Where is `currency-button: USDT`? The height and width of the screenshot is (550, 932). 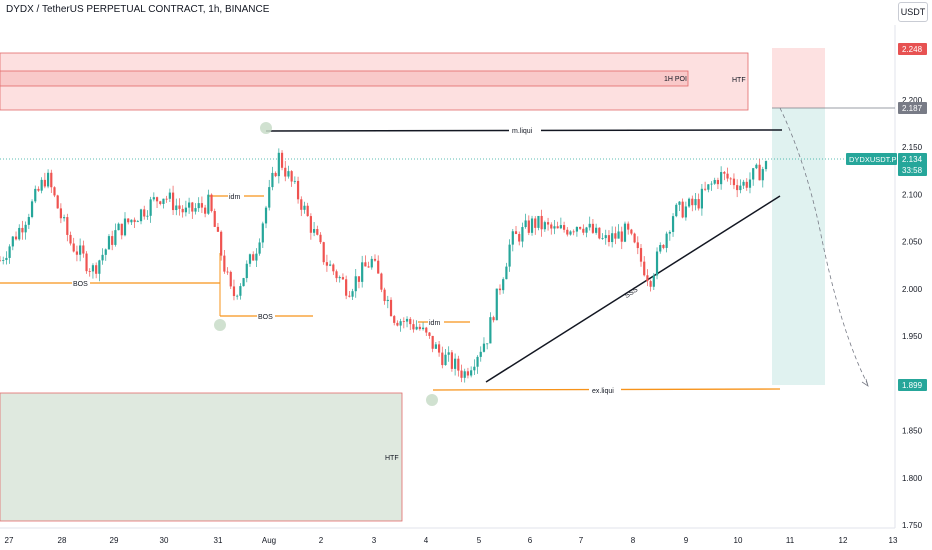
currency-button: USDT is located at coordinates (913, 12).